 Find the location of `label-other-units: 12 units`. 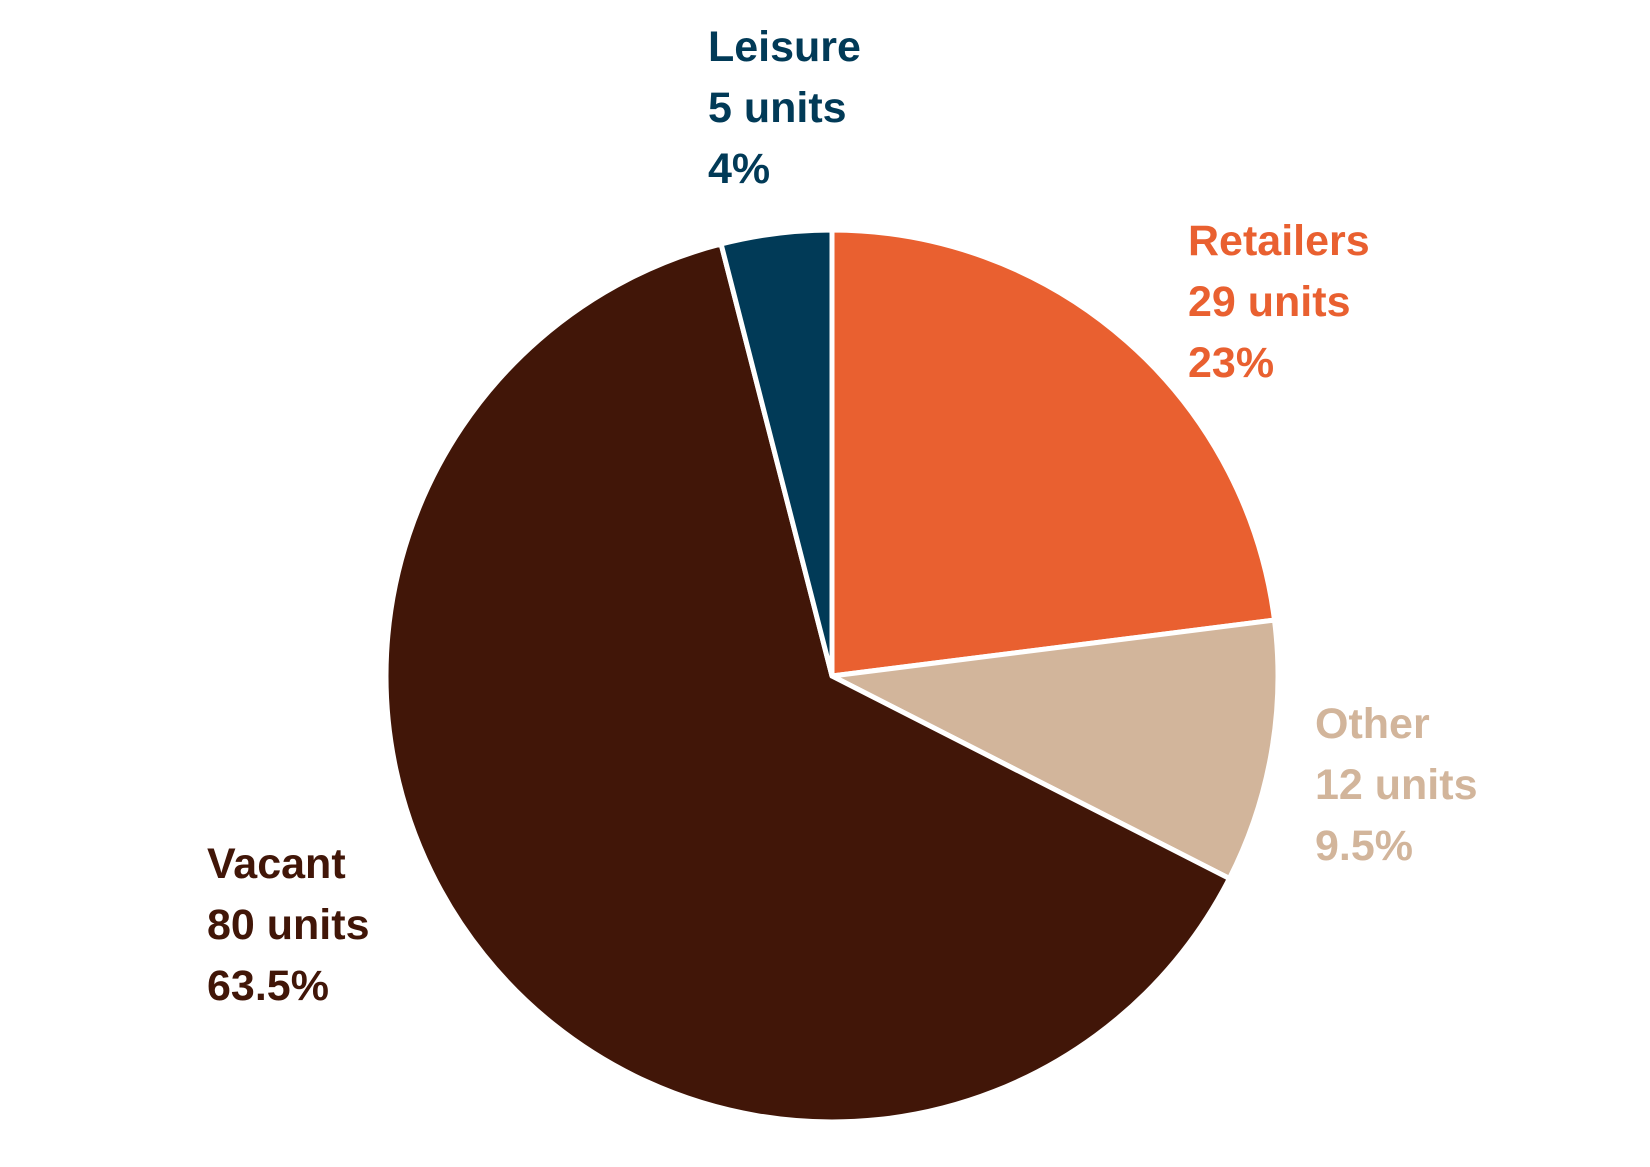

label-other-units: 12 units is located at coordinates (1396, 785).